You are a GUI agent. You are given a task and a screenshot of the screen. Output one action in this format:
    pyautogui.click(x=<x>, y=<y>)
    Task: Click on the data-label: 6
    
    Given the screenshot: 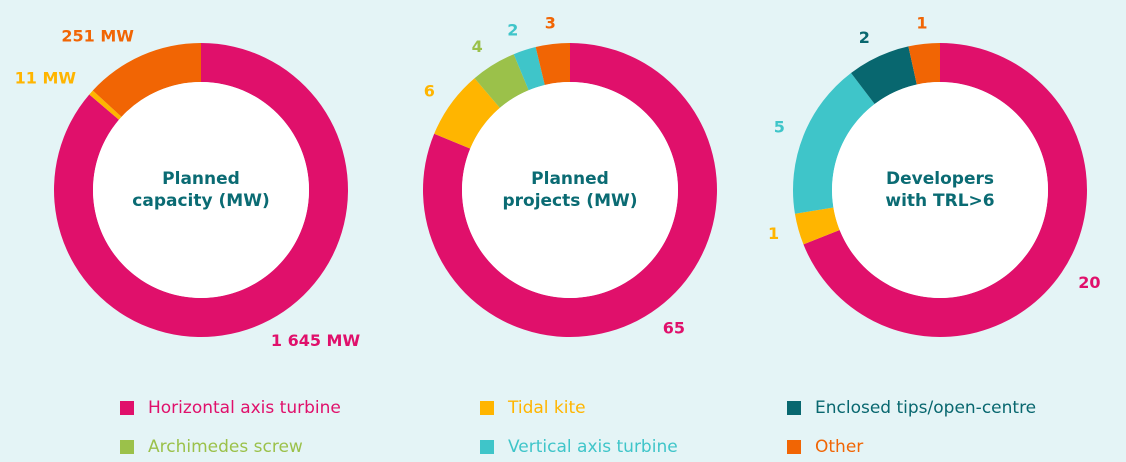 What is the action you would take?
    pyautogui.click(x=429, y=90)
    